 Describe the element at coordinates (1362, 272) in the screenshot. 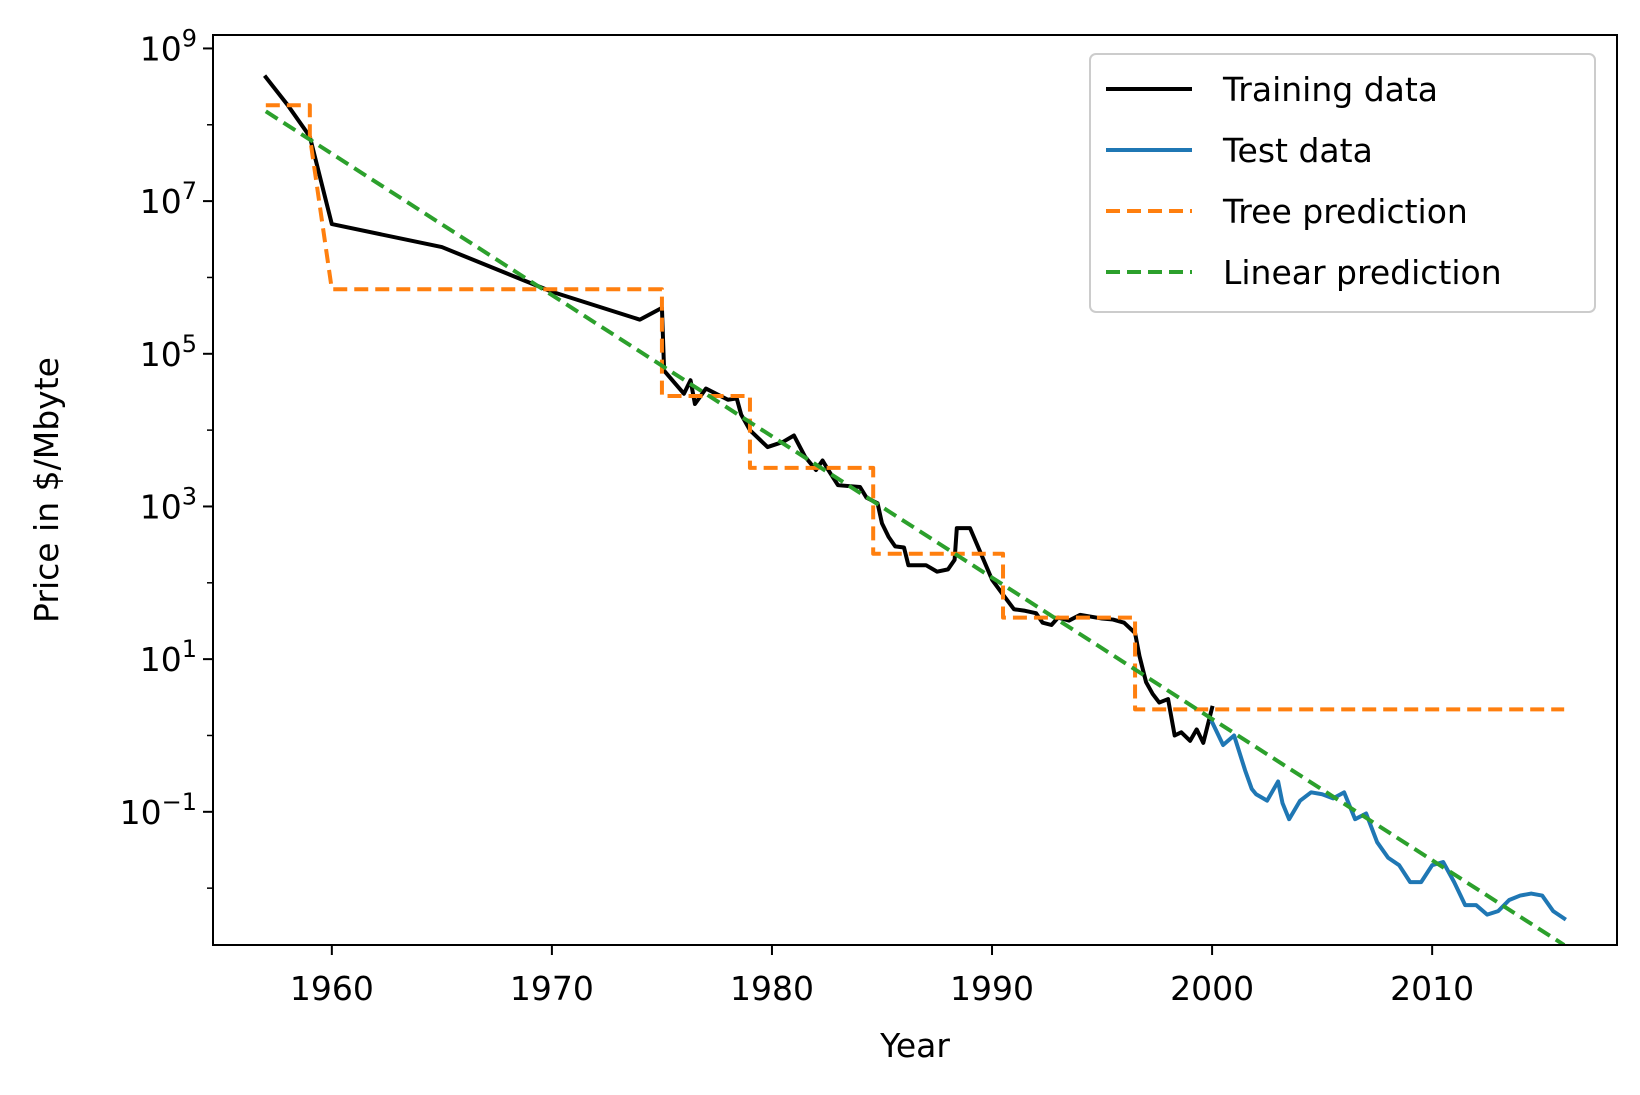

I see `legend-label-linear-prediction: Linear prediction` at that location.